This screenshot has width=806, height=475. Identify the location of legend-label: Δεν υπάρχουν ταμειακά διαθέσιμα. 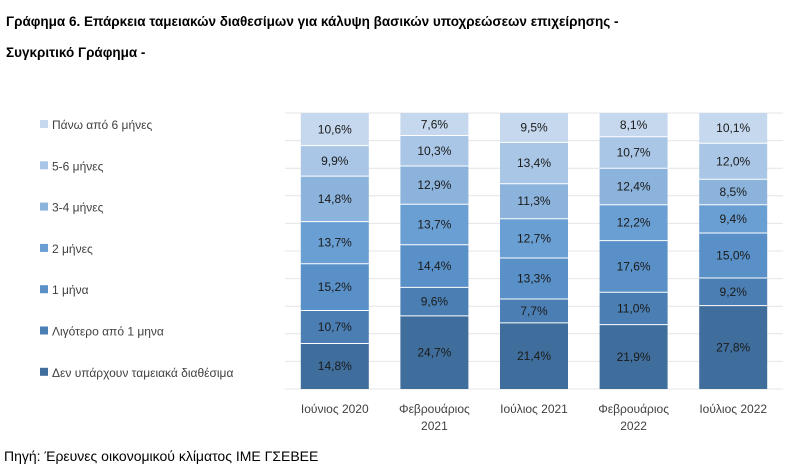
(142, 373).